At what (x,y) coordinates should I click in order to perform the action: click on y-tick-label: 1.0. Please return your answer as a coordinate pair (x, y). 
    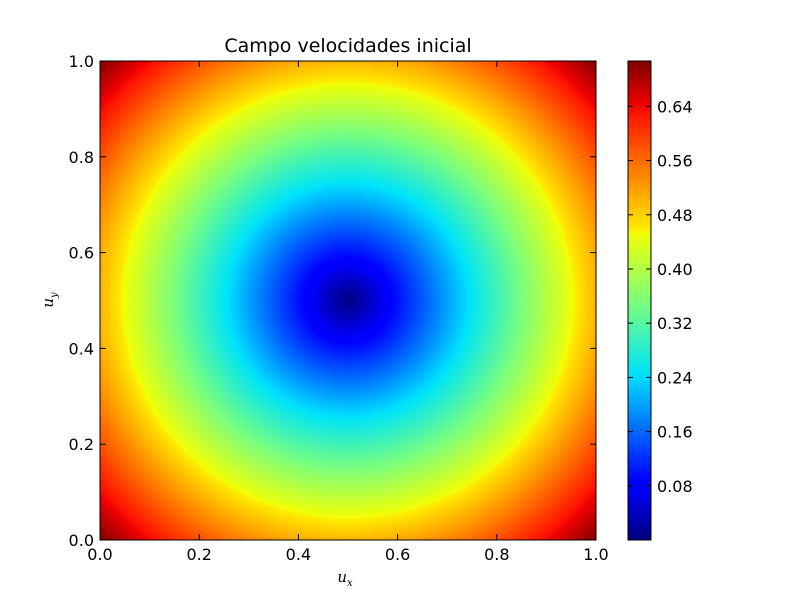
    Looking at the image, I should click on (81, 61).